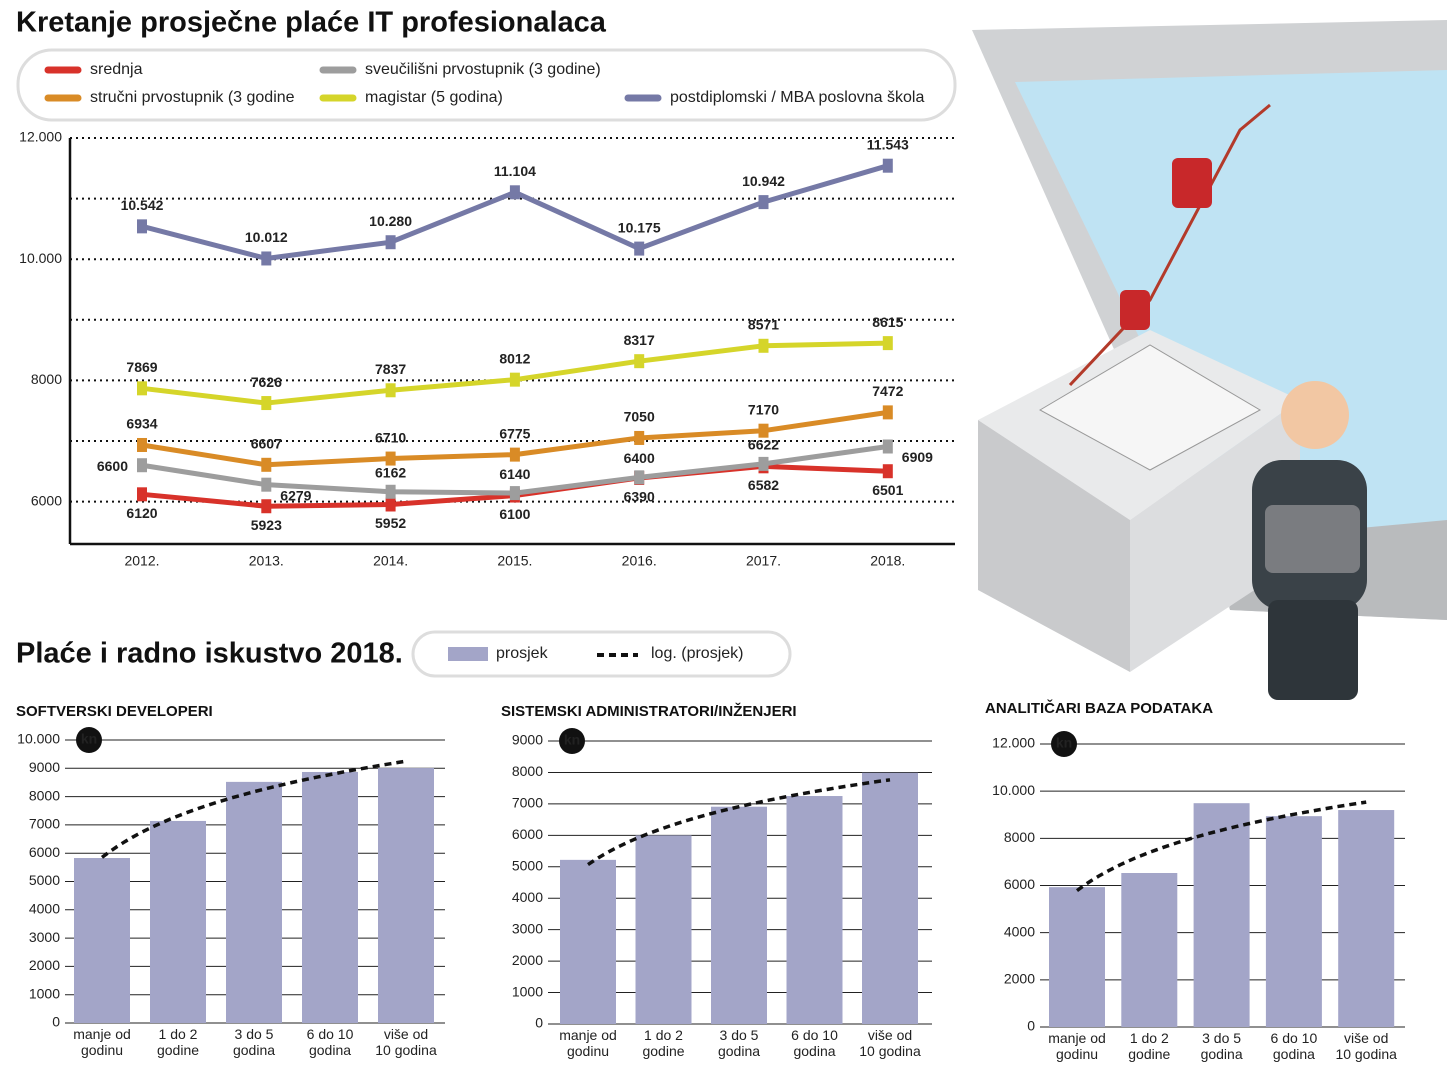 The image size is (1447, 1080). Describe the element at coordinates (887, 322) in the screenshot. I see `data-label: 8615` at that location.